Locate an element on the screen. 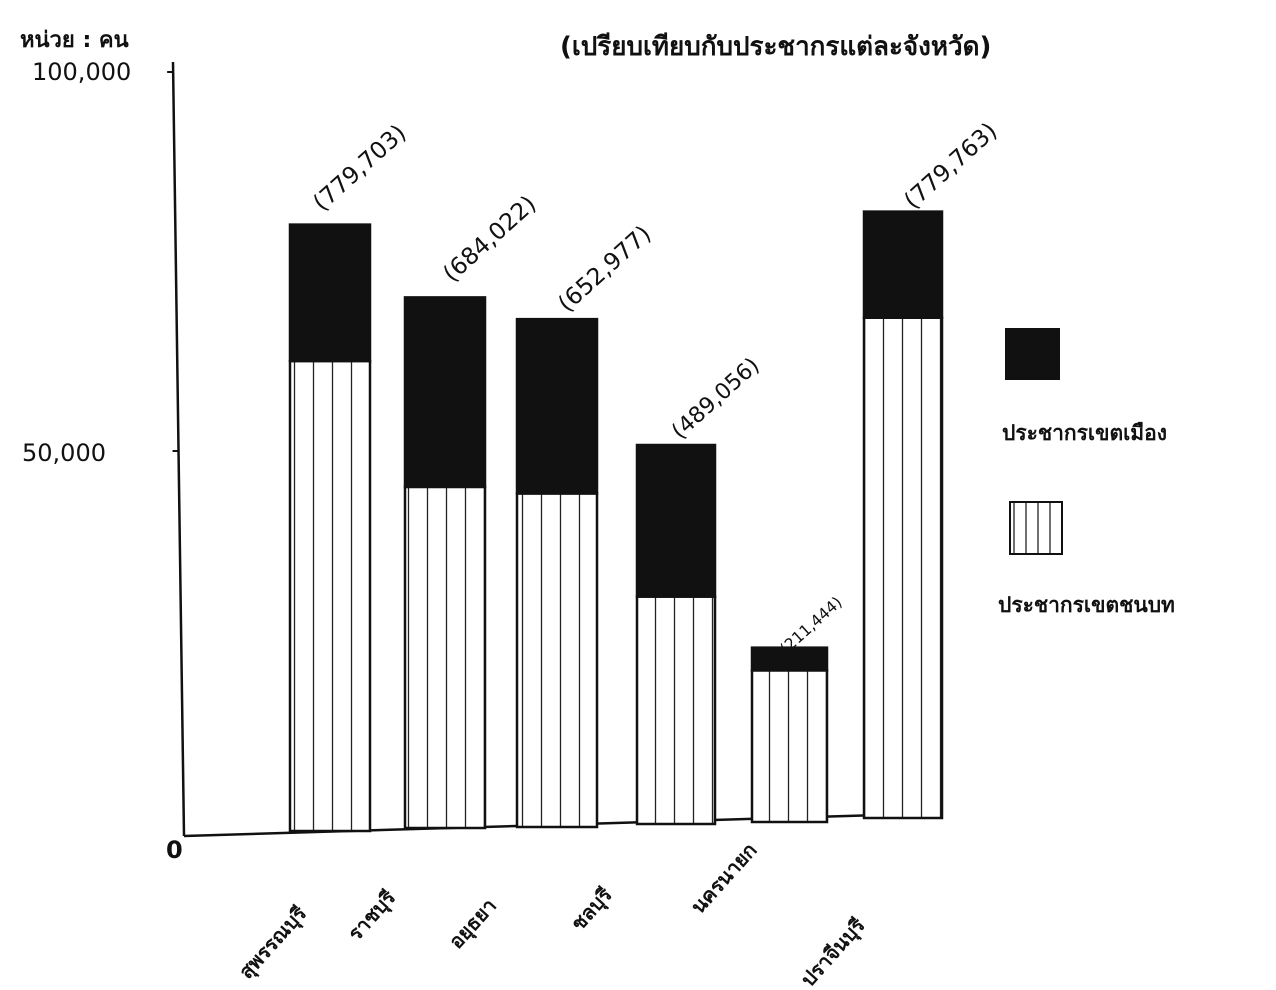 This screenshot has height=990, width=1276. legend-swatch-urban is located at coordinates (1032, 354).